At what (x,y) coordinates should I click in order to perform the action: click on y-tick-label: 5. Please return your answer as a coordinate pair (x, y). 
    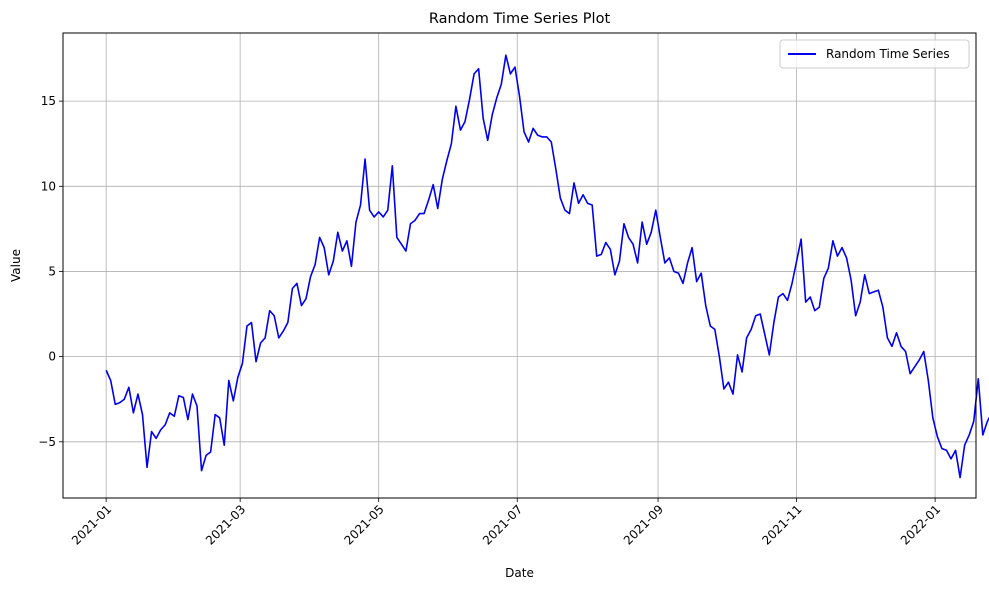
    Looking at the image, I should click on (52, 271).